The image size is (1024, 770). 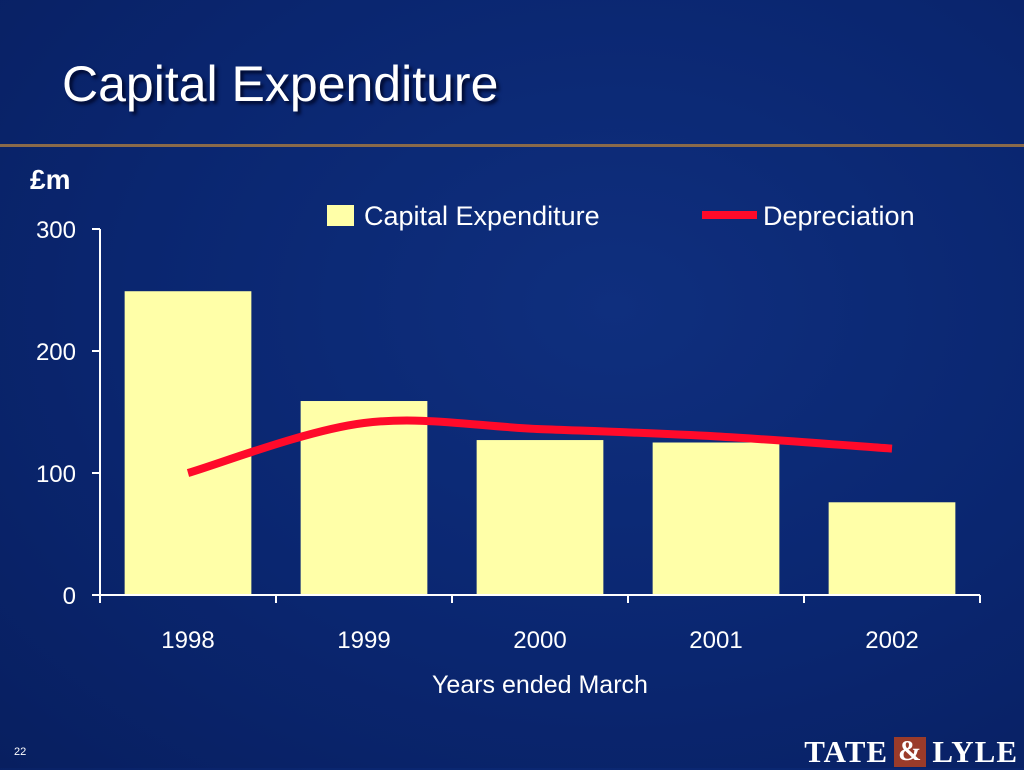 I want to click on x-tick-label-2002: 2002, so click(x=891, y=640).